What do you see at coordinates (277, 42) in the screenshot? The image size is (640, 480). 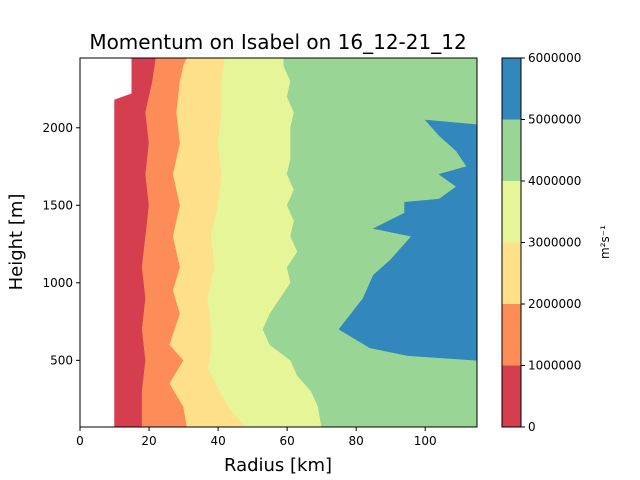 I see `chart-title: Momentum on Isabel on 16_12-21_12` at bounding box center [277, 42].